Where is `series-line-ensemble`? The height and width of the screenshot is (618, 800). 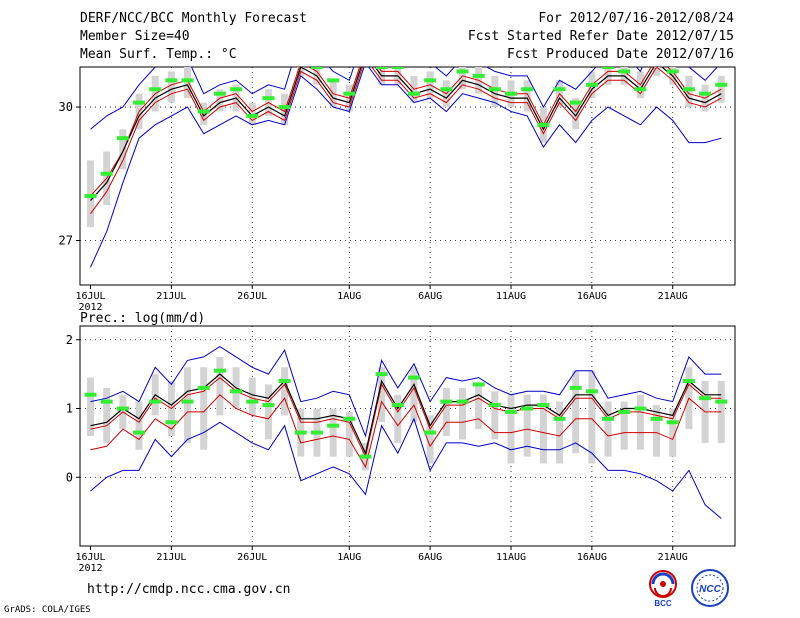 series-line-ensemble is located at coordinates (406, 414).